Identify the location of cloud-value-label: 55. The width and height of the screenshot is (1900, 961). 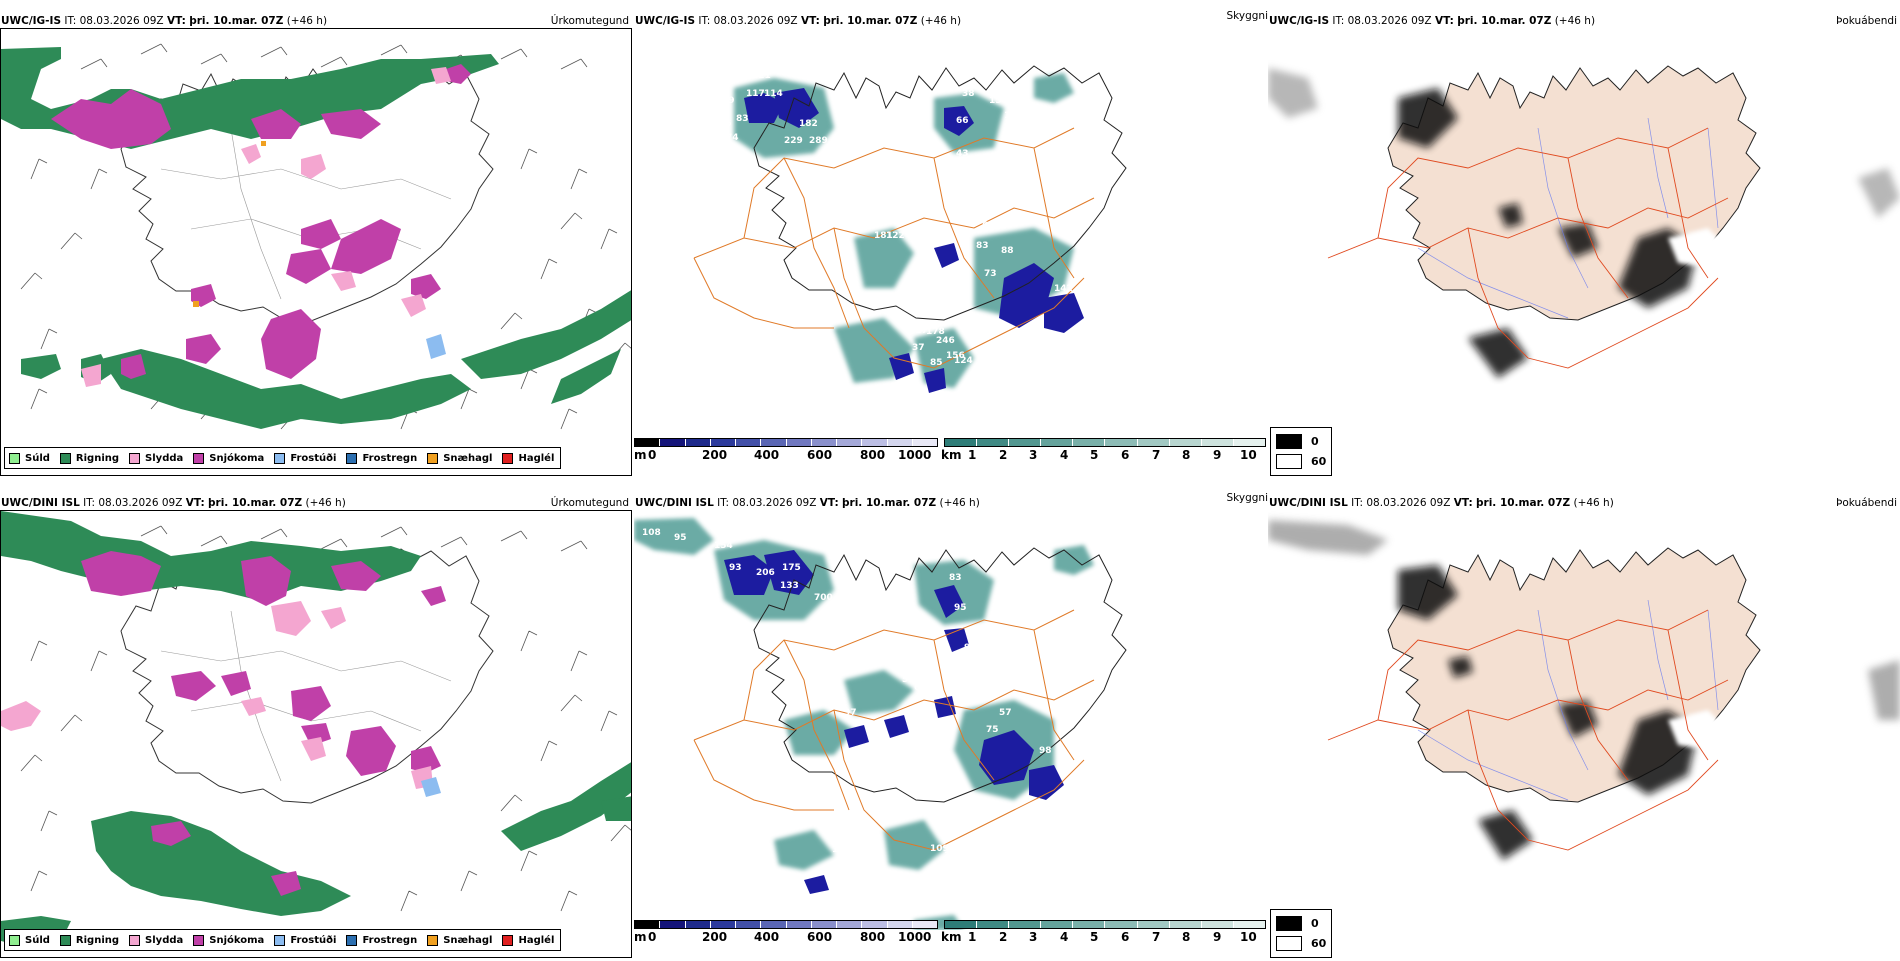
(908, 680).